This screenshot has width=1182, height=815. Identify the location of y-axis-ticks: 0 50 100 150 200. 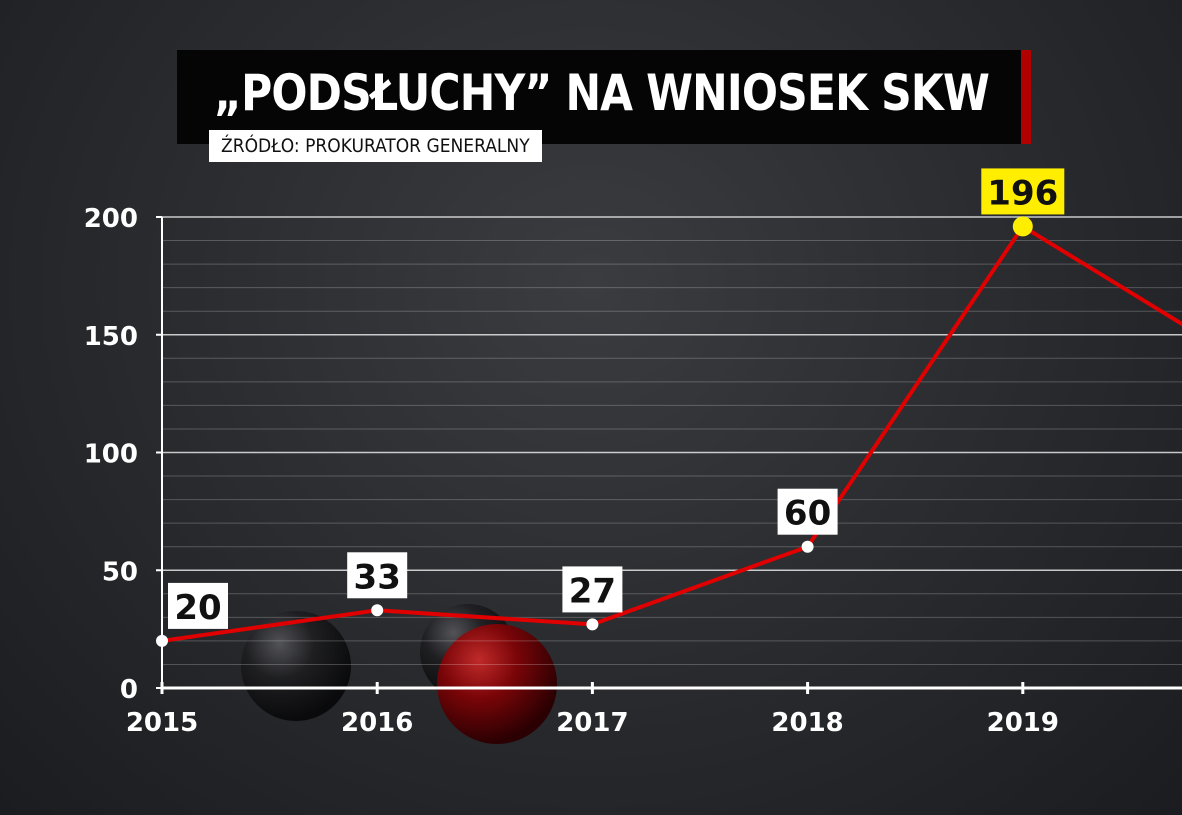
(123, 454).